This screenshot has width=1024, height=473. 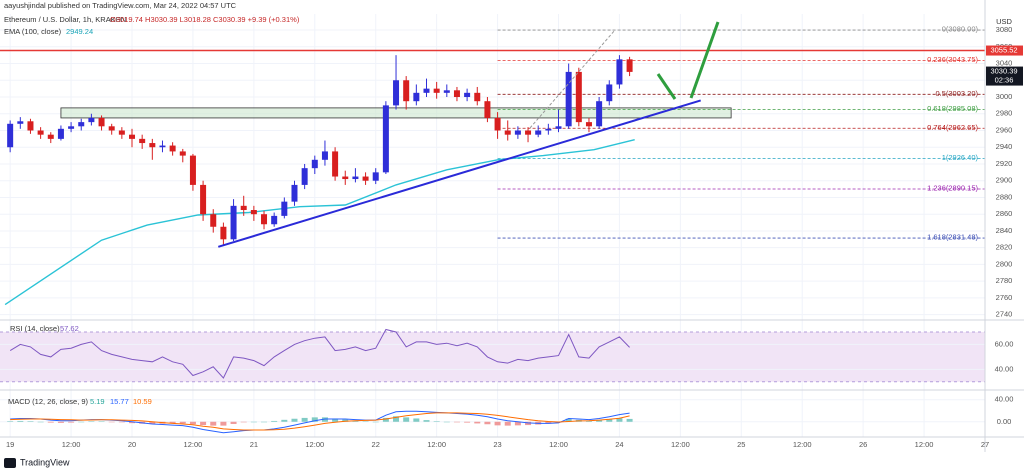 What do you see at coordinates (1004, 196) in the screenshot?
I see `y-tick-label: 2880` at bounding box center [1004, 196].